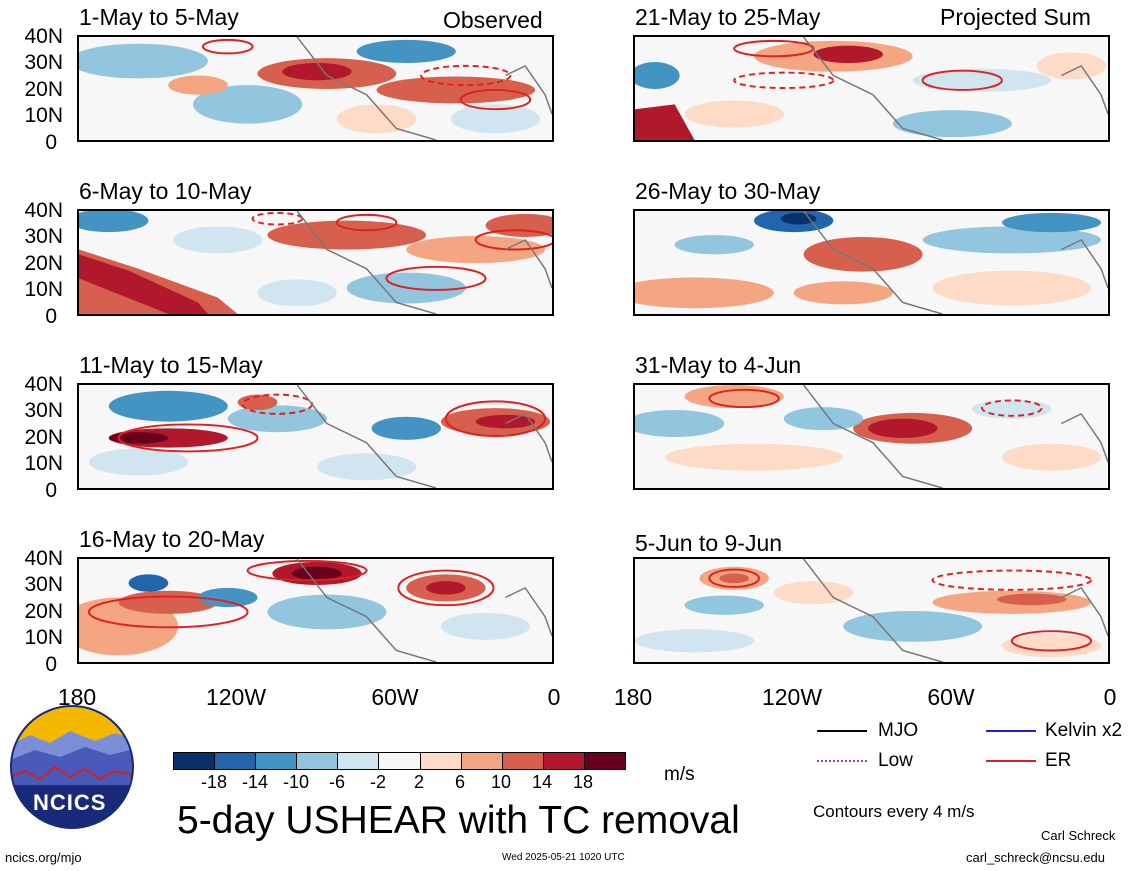  I want to click on legend-low-label: Low, so click(895, 760).